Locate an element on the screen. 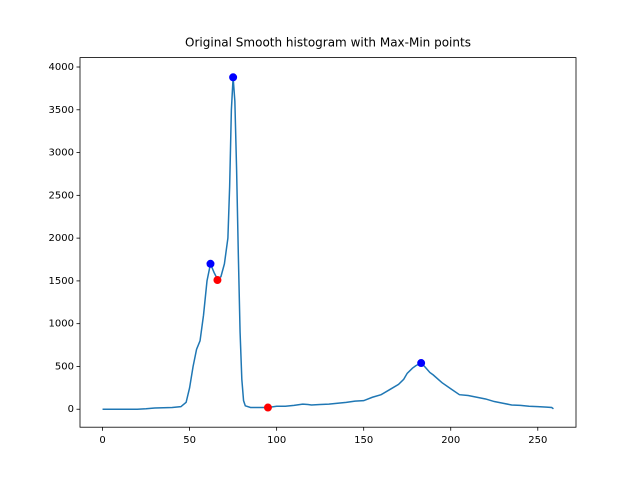  x-tick-label: 250 is located at coordinates (537, 440).